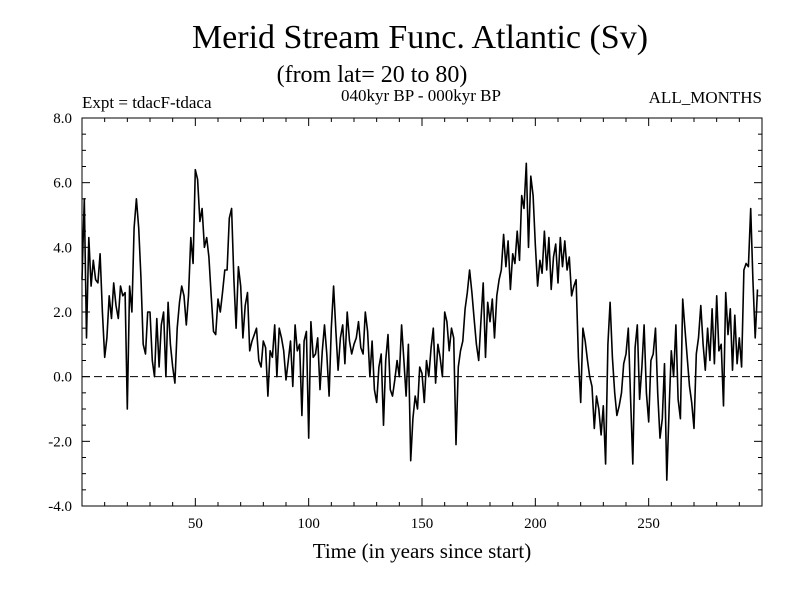 The width and height of the screenshot is (800, 600). I want to click on y-tick-label: 4.0, so click(62, 248).